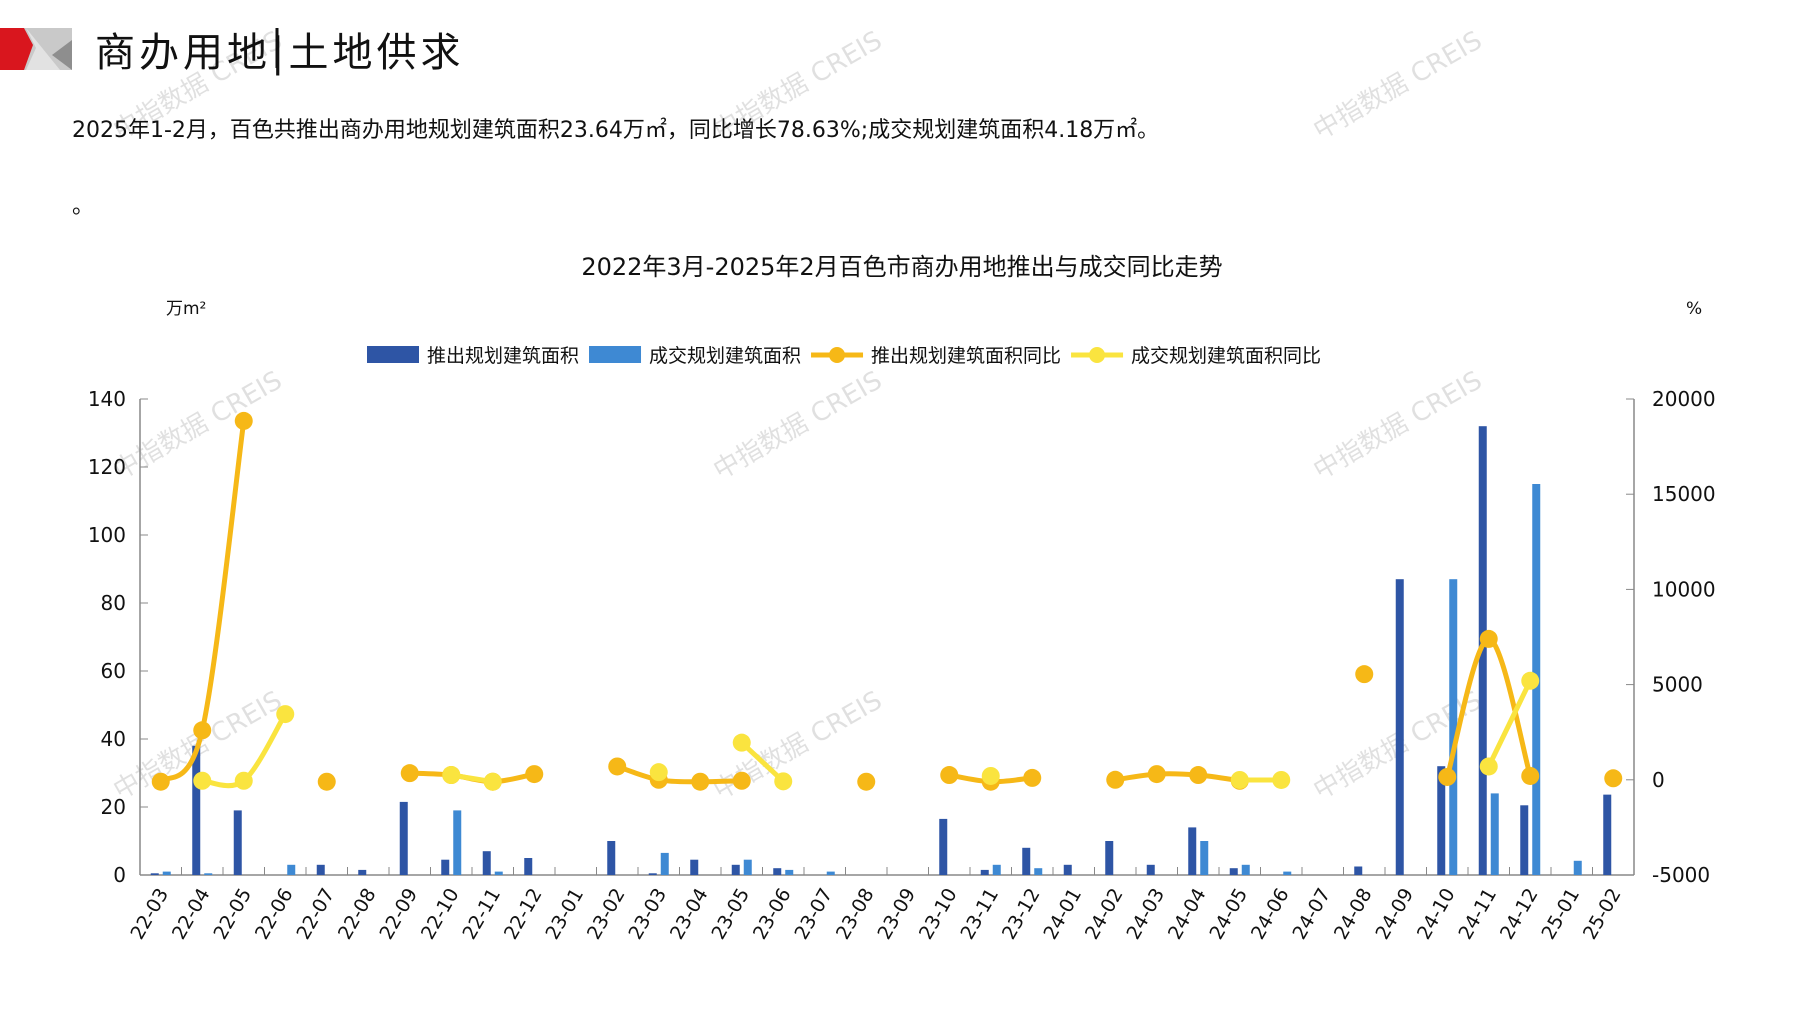 The image size is (1797, 1010). I want to click on legend-label-3: 成交规划建筑面积同比, so click(1226, 356).